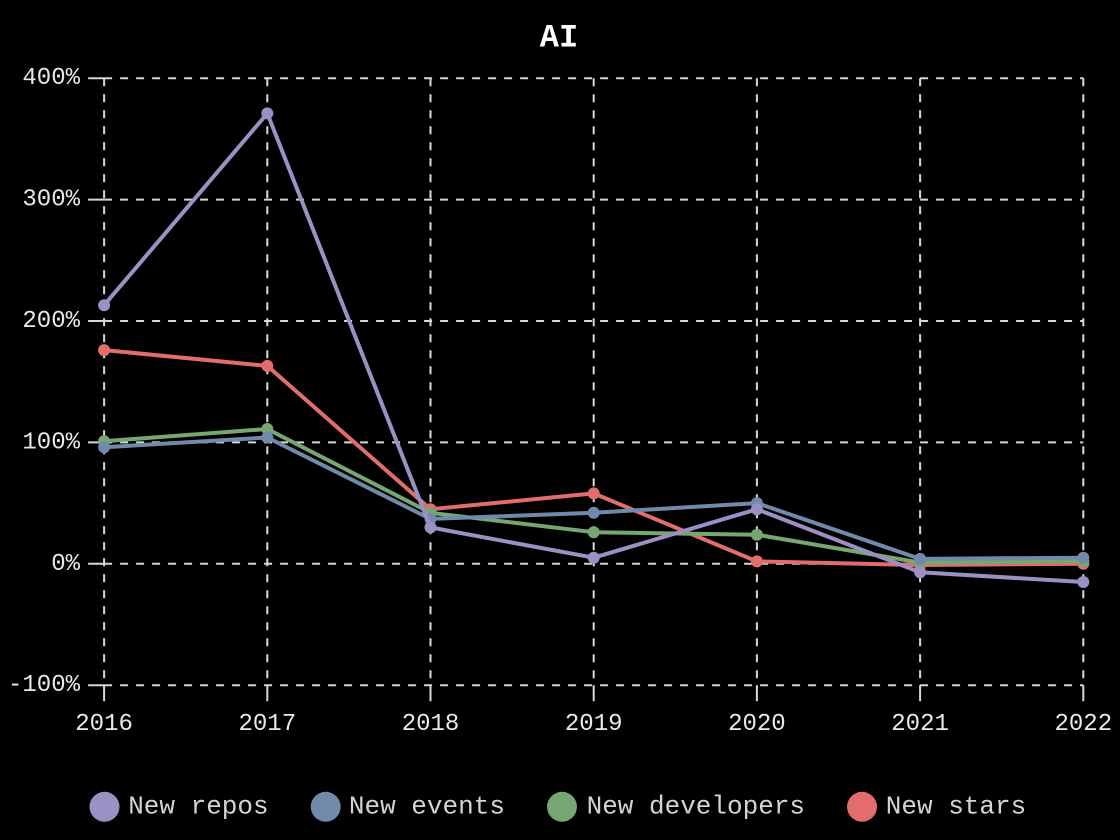 The image size is (1120, 840). What do you see at coordinates (594, 724) in the screenshot?
I see `svg-text: 2019` at bounding box center [594, 724].